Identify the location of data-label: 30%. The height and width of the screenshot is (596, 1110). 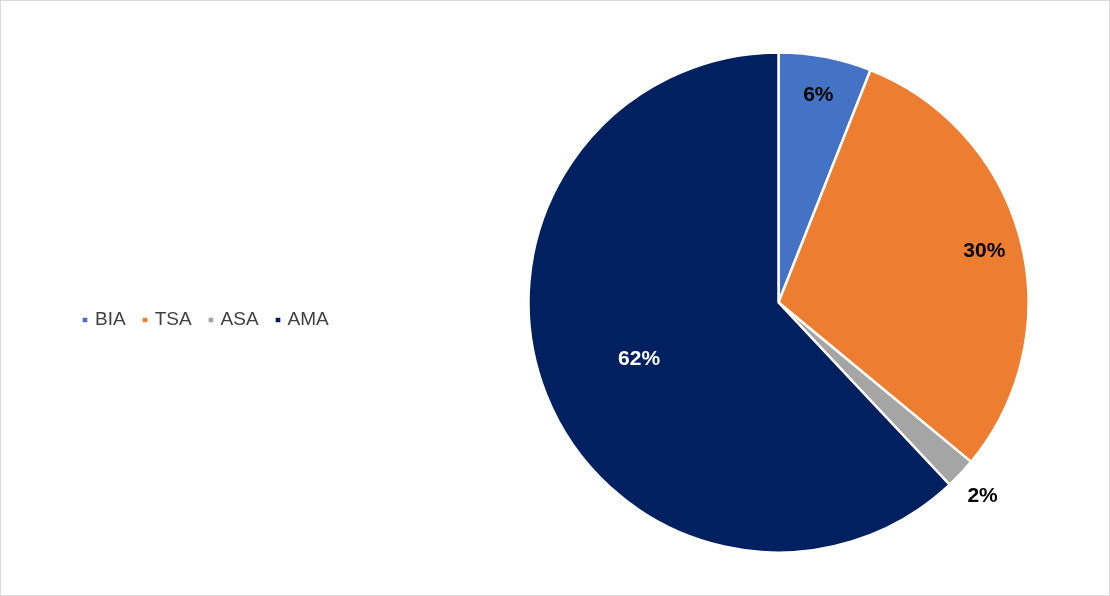
(984, 250).